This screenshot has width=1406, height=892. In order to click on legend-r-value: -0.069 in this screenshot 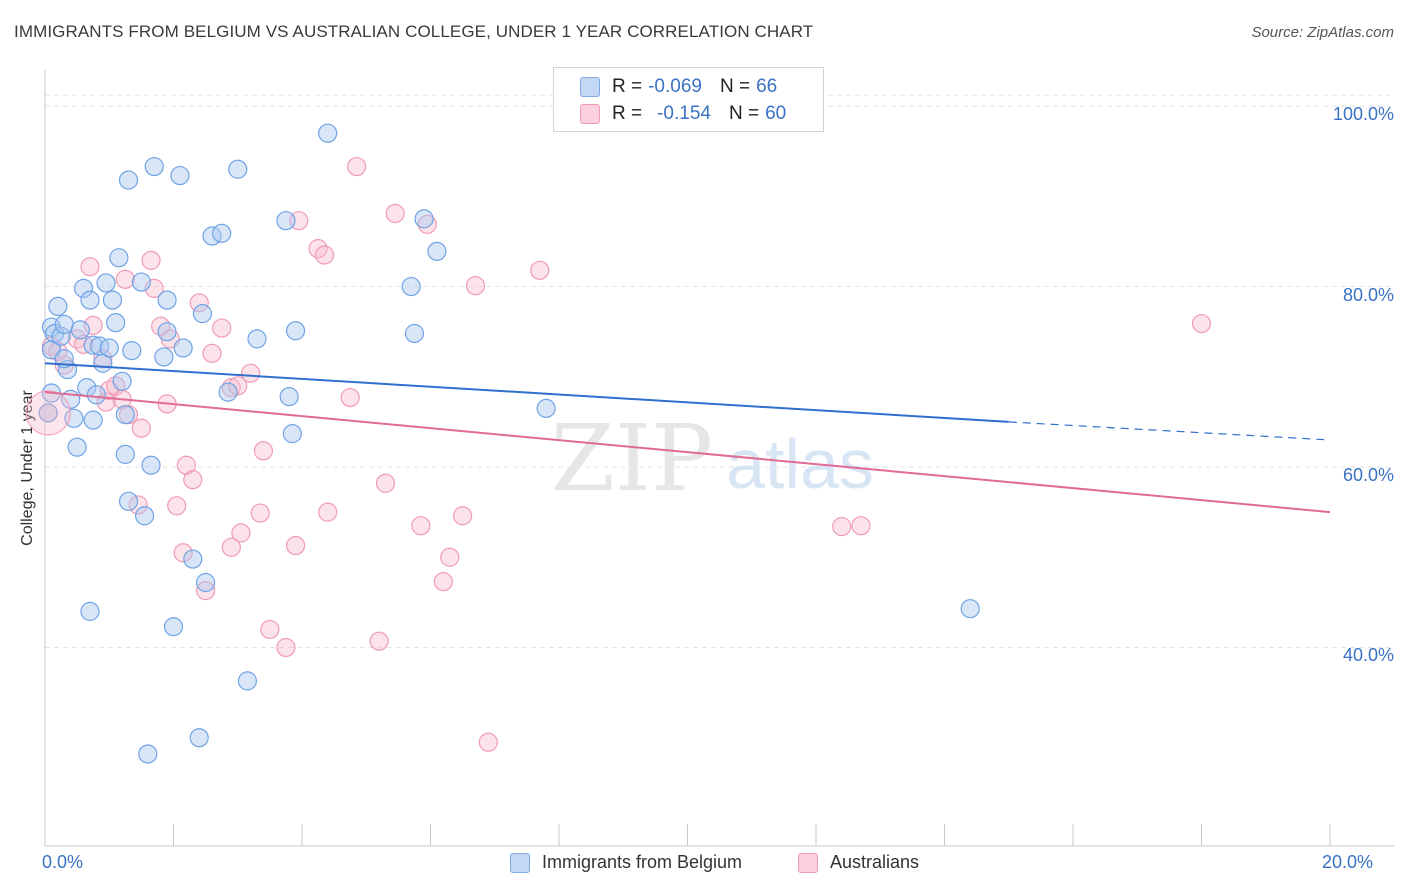, I will do `click(675, 86)`.